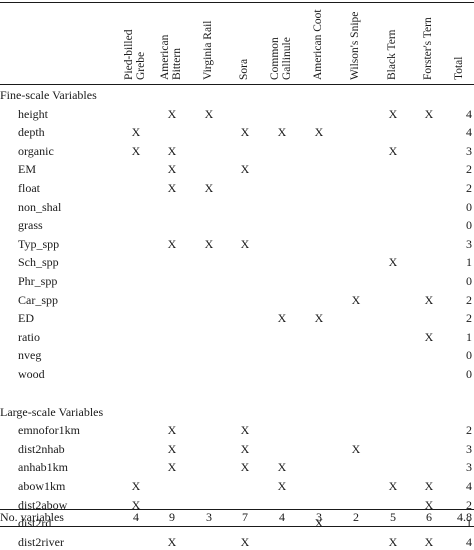 The width and height of the screenshot is (474, 550). I want to click on row-label: Sch_spp, so click(38, 262).